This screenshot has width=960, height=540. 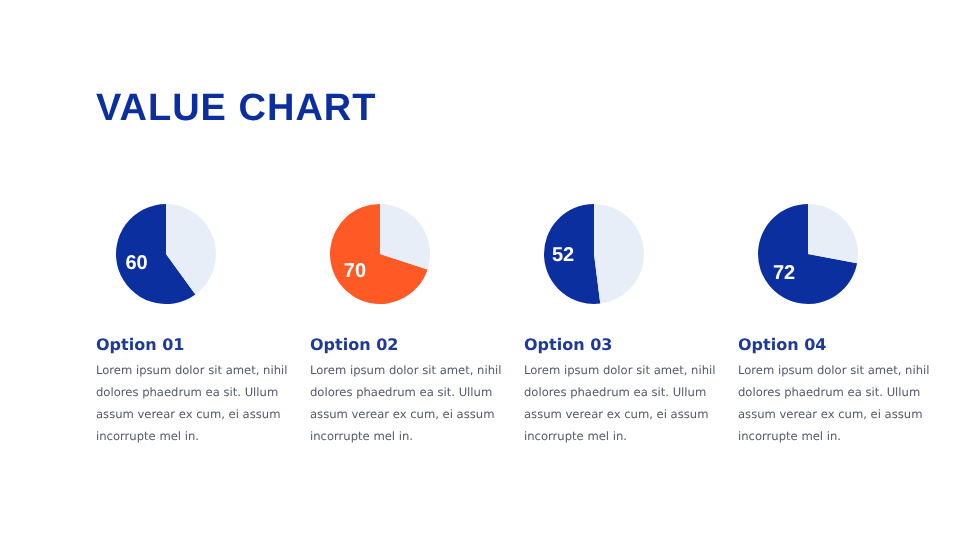 I want to click on data-label: 70, so click(x=355, y=272).